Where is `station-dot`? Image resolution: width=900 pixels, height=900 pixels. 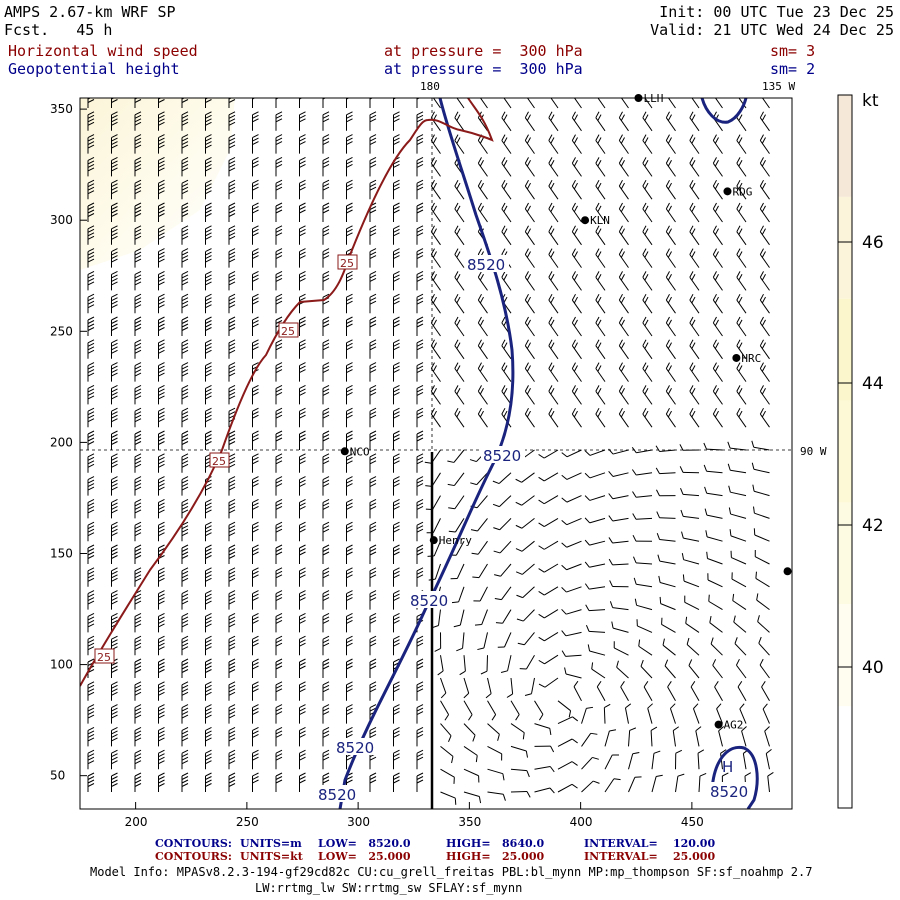
station-dot is located at coordinates (344, 451).